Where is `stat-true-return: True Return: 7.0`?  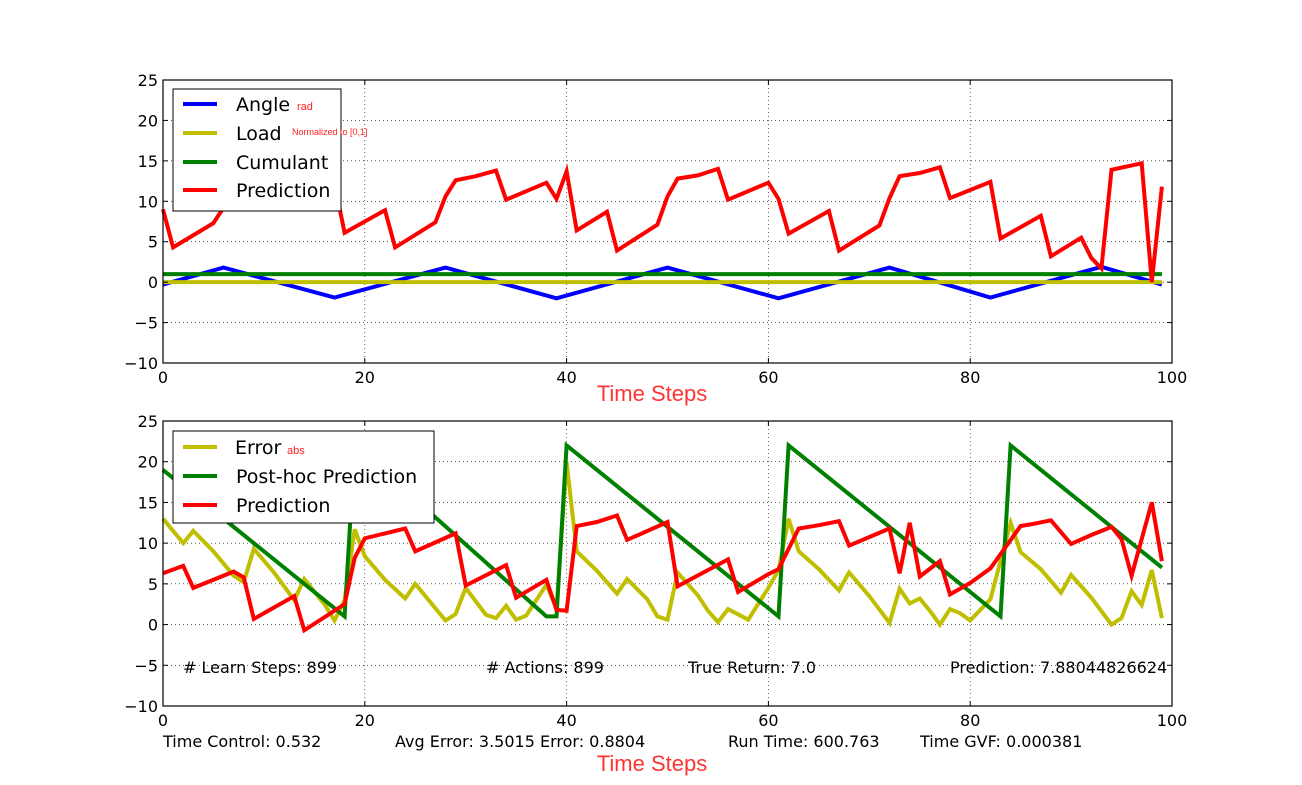
stat-true-return: True Return: 7.0 is located at coordinates (751, 667).